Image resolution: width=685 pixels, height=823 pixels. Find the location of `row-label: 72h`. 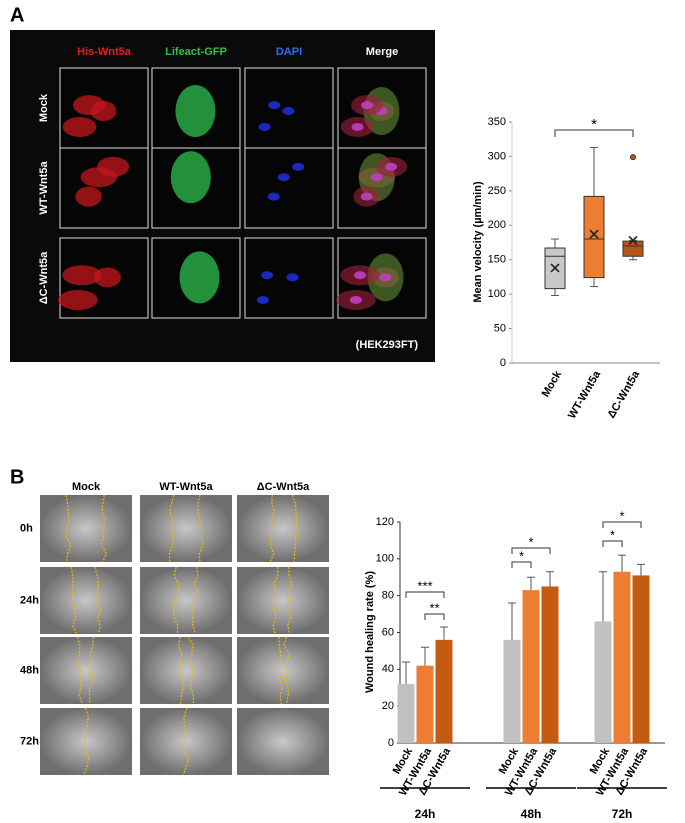

row-label: 72h is located at coordinates (29, 741).